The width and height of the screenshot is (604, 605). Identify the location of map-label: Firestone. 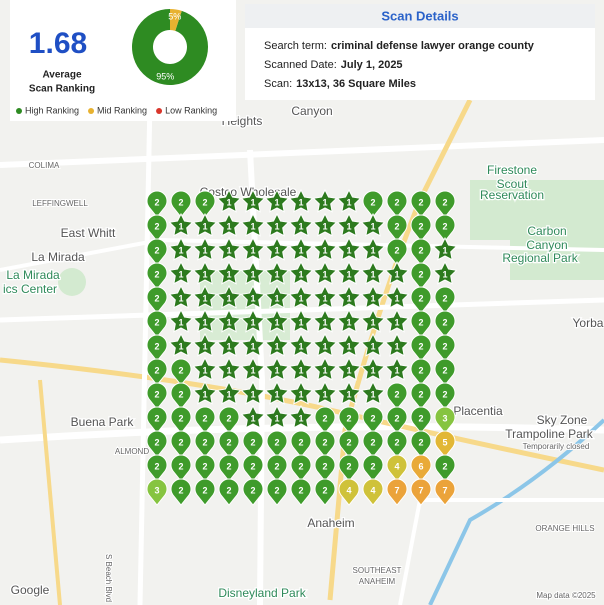
(512, 170).